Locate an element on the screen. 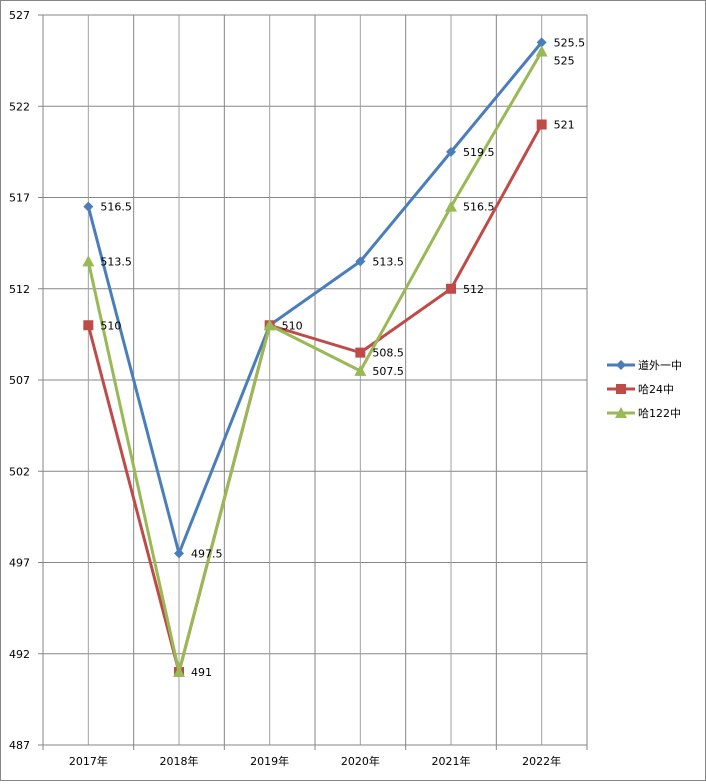 The width and height of the screenshot is (706, 784). legend-item-0: 道外一中 is located at coordinates (644, 365).